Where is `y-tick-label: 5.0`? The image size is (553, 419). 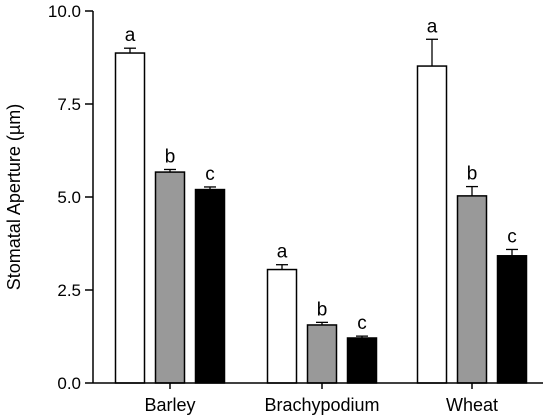 y-tick-label: 5.0 is located at coordinates (69, 197).